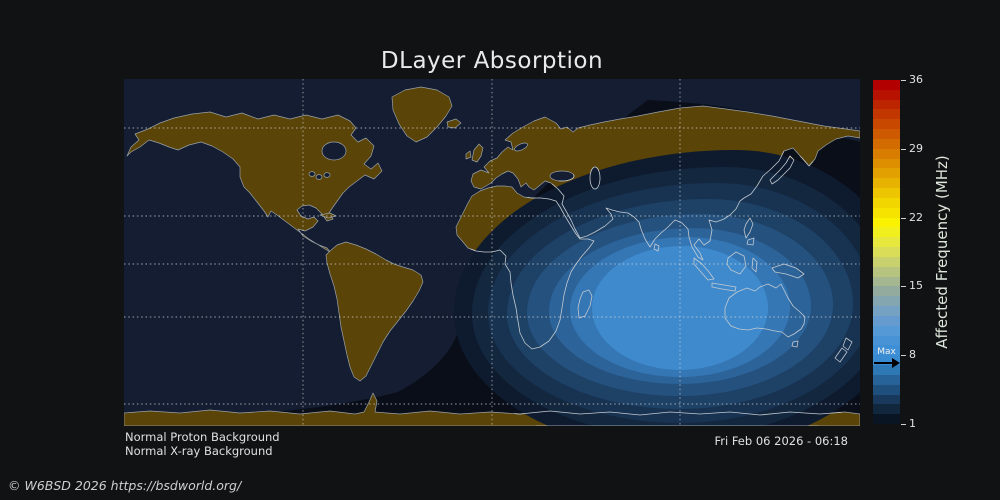 The image size is (1000, 500). Describe the element at coordinates (202, 437) in the screenshot. I see `proton-status: Normal Proton Background` at that location.